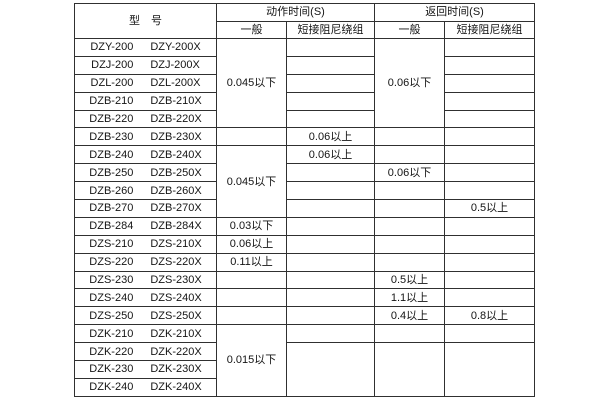  What do you see at coordinates (176, 262) in the screenshot?
I see `model-name-x: DZS-220X` at bounding box center [176, 262].